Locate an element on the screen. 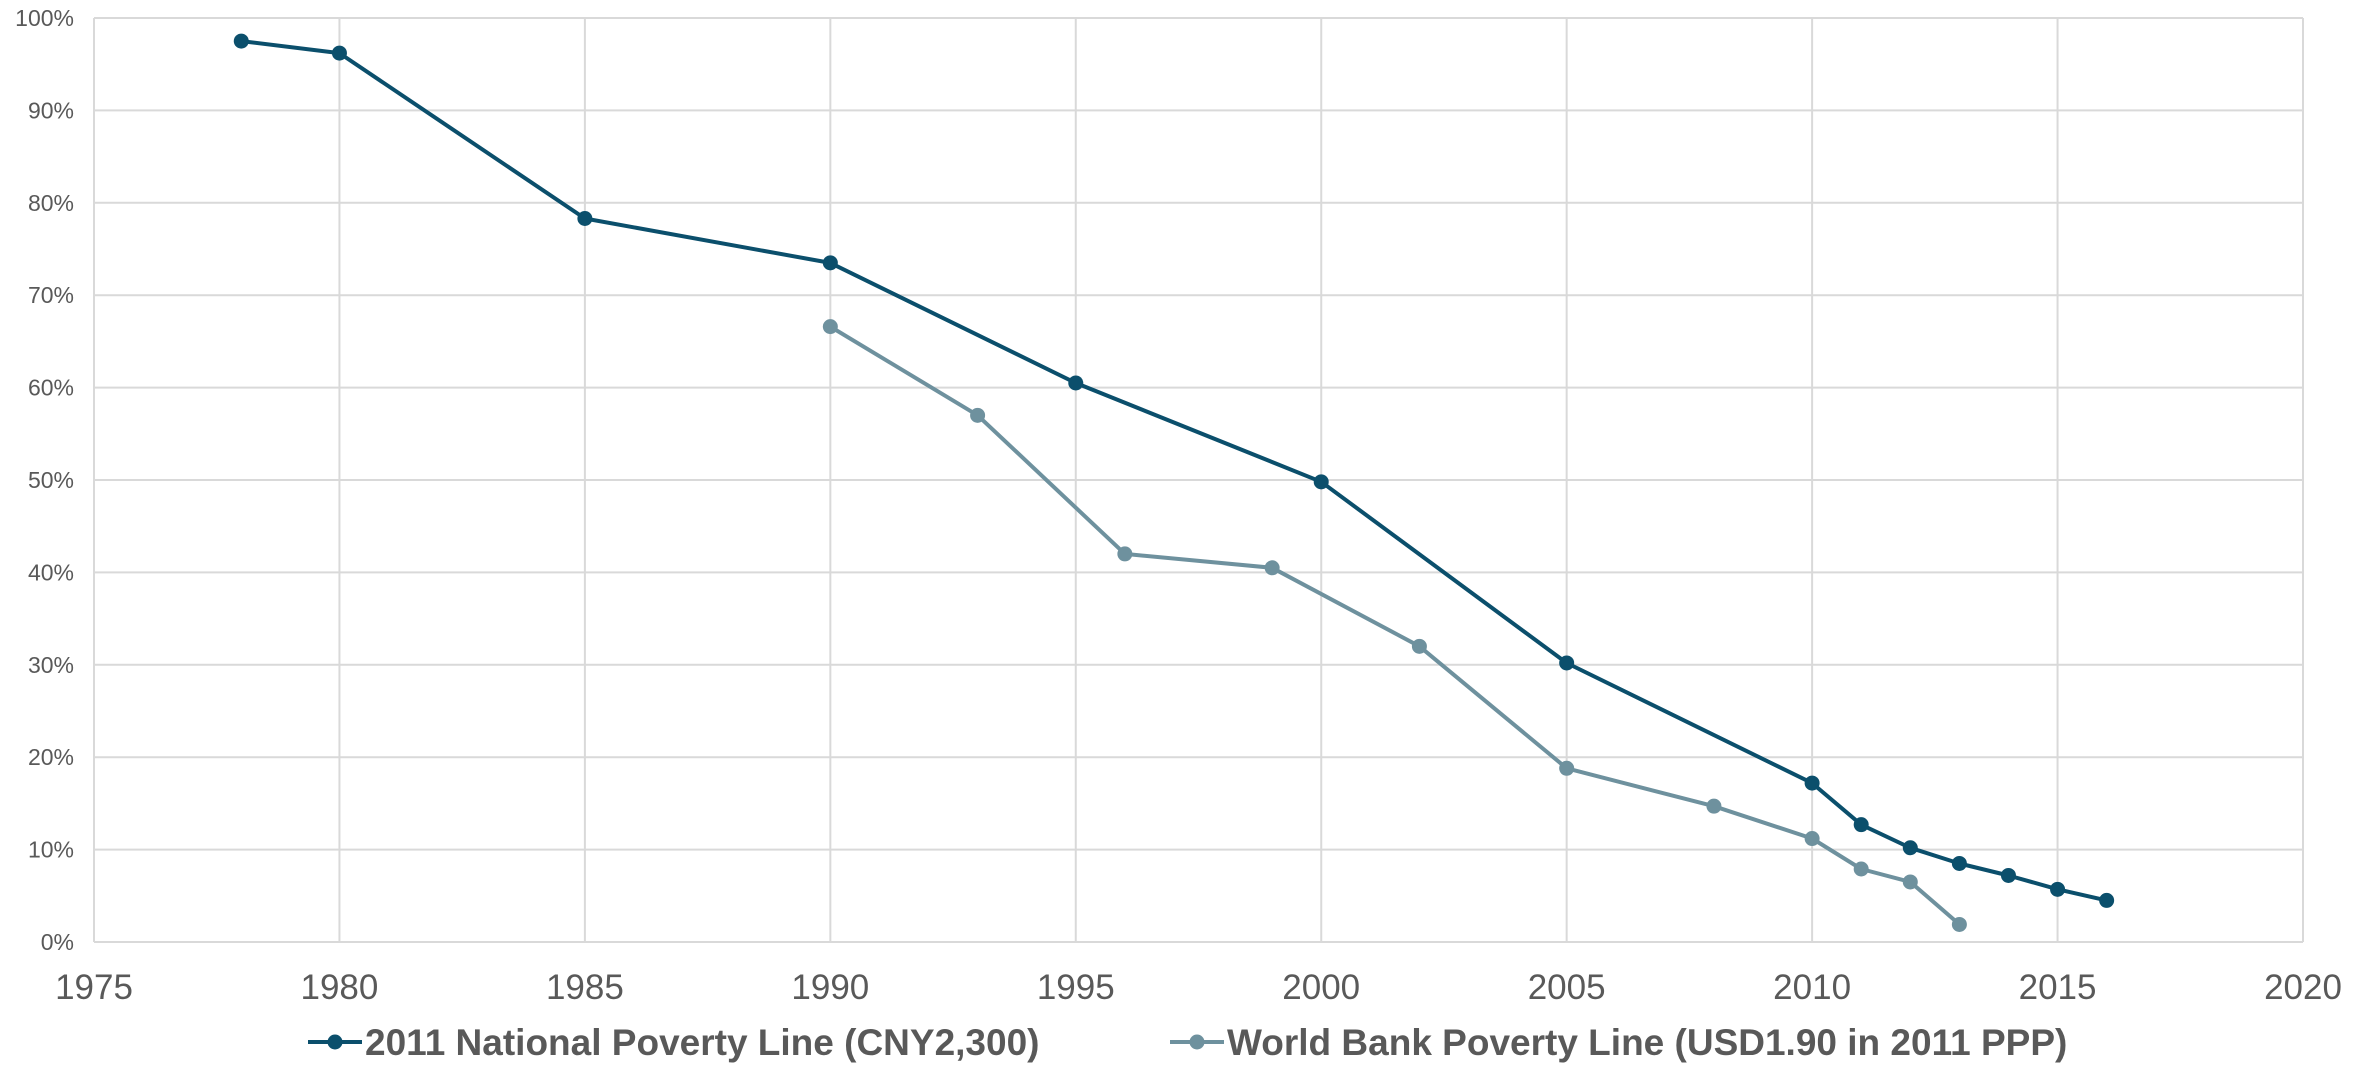  x-tick-label: 1975 is located at coordinates (94, 987).